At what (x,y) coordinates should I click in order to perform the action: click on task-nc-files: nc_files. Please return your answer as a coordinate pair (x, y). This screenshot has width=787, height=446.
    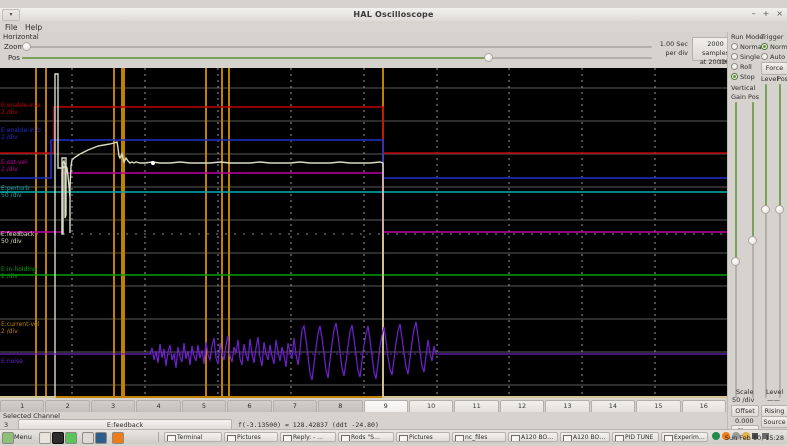
    Looking at the image, I should click on (479, 437).